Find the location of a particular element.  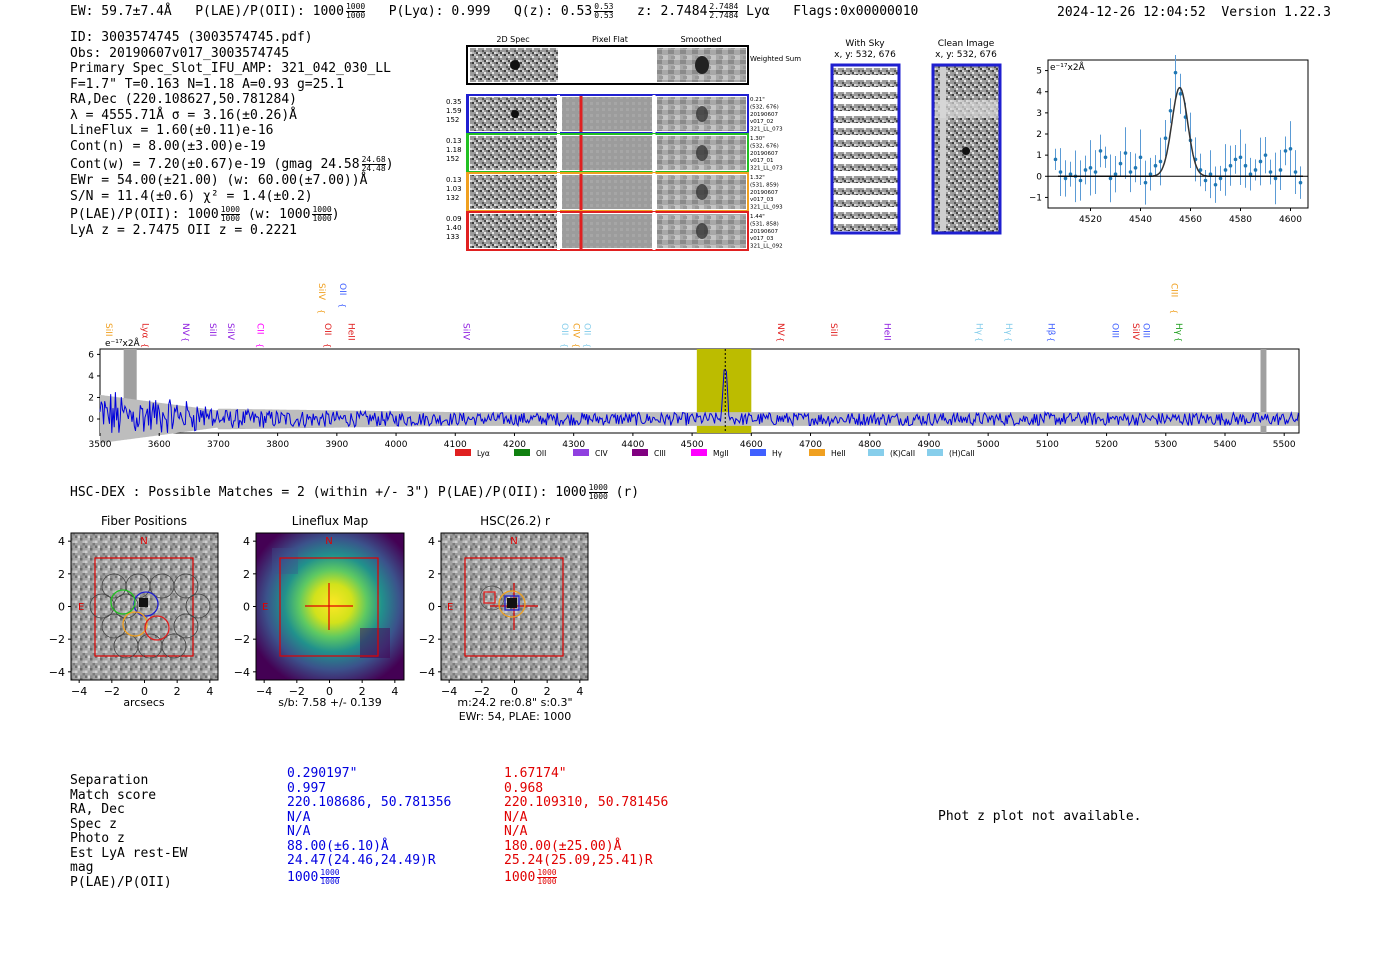

hsc-xlabel-a: m:24.2 re:0.8" s:0.3" is located at coordinates (514, 702).